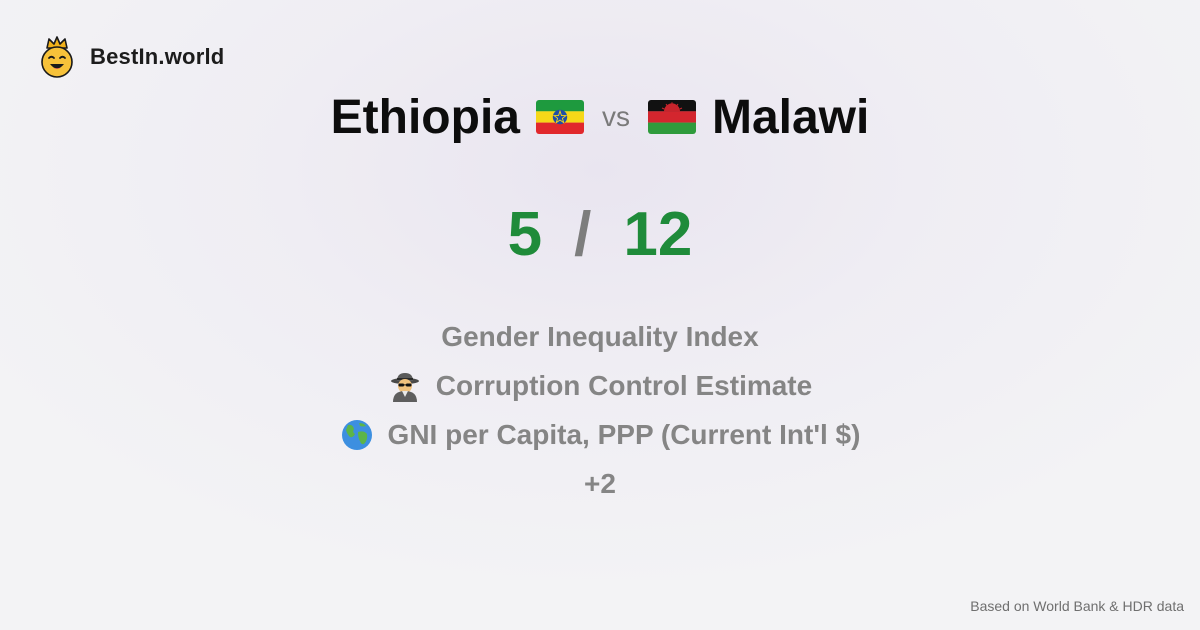 The width and height of the screenshot is (1200, 630). What do you see at coordinates (356, 434) in the screenshot?
I see `globe-icon` at bounding box center [356, 434].